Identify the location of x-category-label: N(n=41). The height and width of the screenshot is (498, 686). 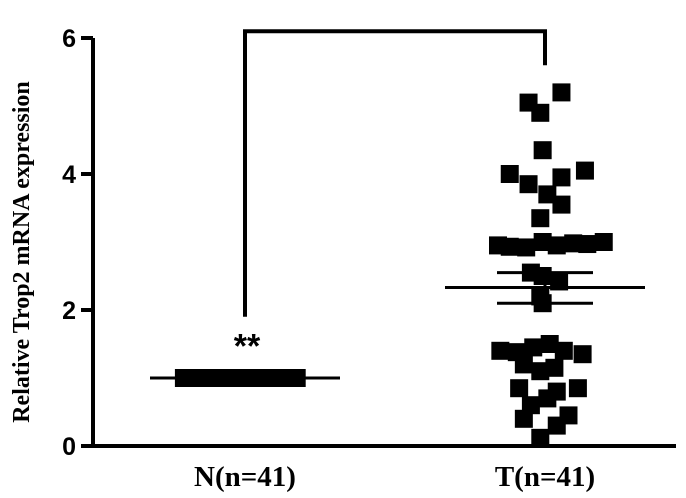
(245, 477).